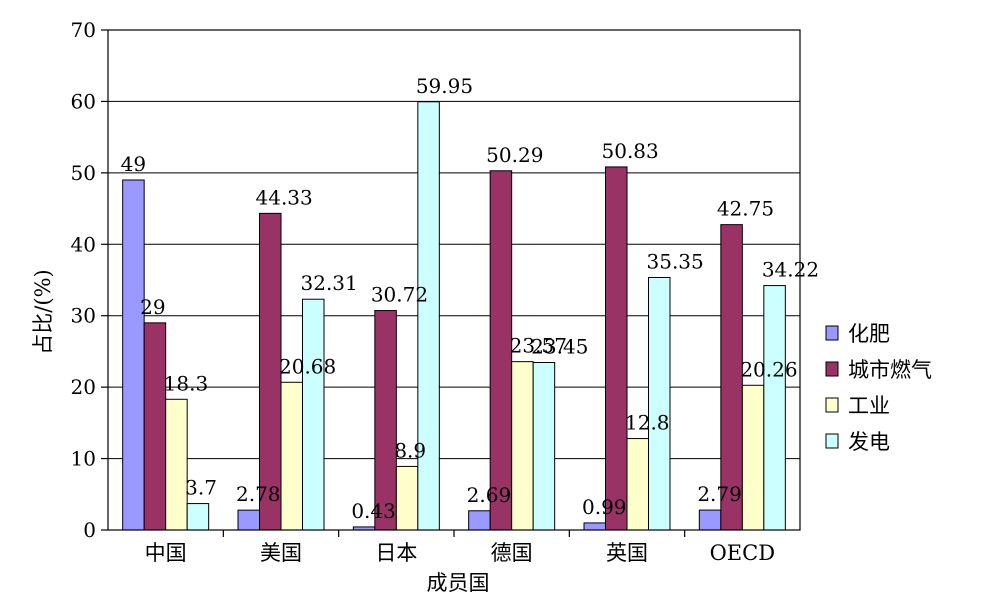 The image size is (982, 608). What do you see at coordinates (627, 553) in the screenshot?
I see `x-tick-label: 英国` at bounding box center [627, 553].